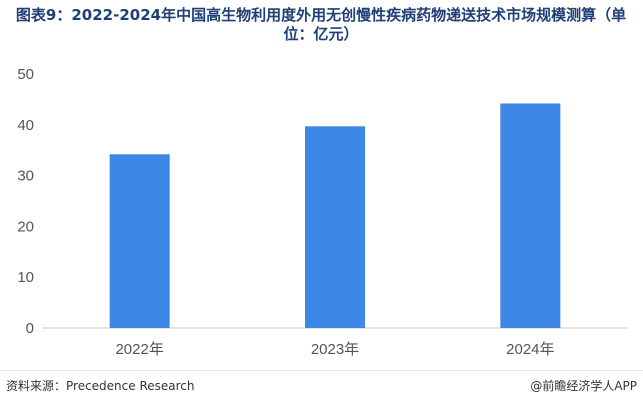  What do you see at coordinates (530, 215) in the screenshot?
I see `bar-2024年` at bounding box center [530, 215].